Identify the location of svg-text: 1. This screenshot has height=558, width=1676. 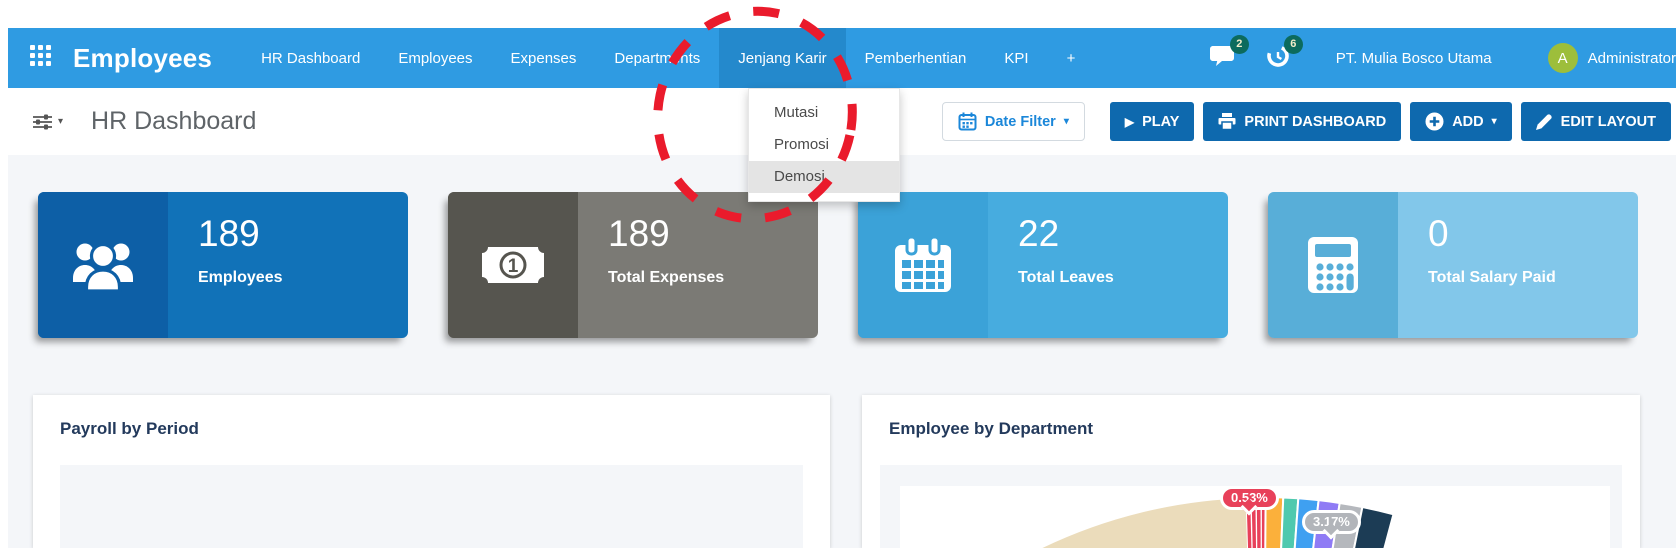
(513, 266).